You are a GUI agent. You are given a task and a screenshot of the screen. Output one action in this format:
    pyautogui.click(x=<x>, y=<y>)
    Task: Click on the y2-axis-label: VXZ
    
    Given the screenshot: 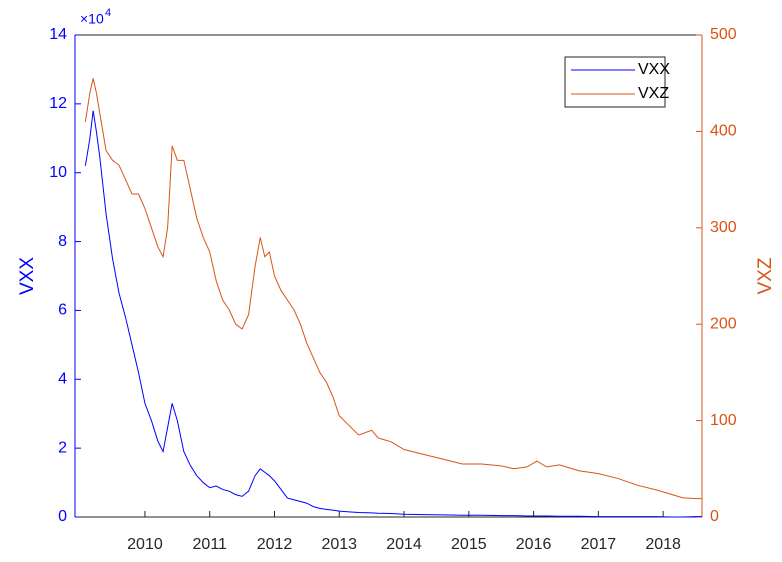 What is the action you would take?
    pyautogui.click(x=765, y=275)
    